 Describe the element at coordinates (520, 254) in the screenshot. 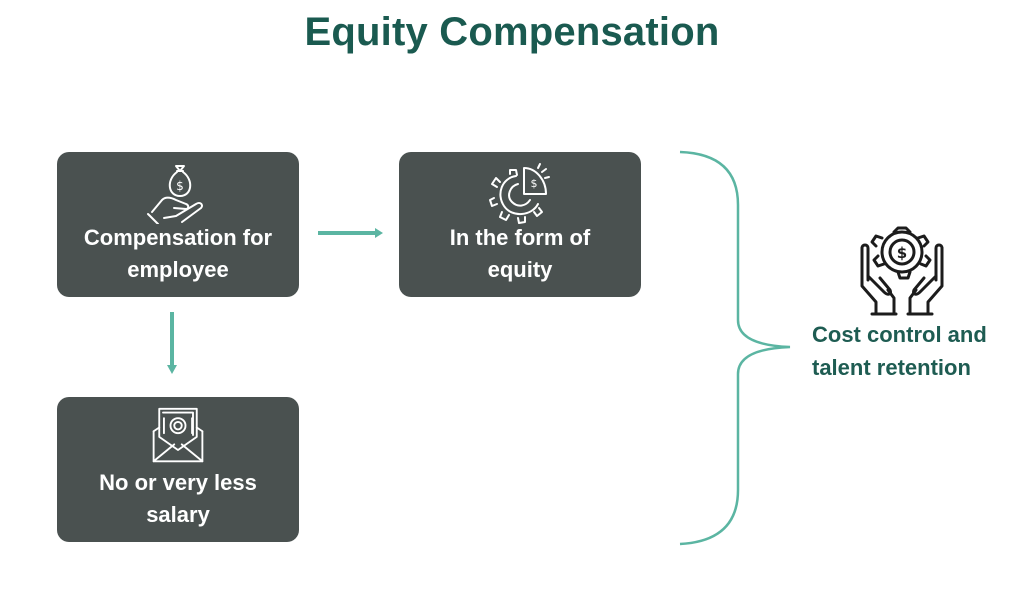

I see `box-label: In the form of equity` at that location.